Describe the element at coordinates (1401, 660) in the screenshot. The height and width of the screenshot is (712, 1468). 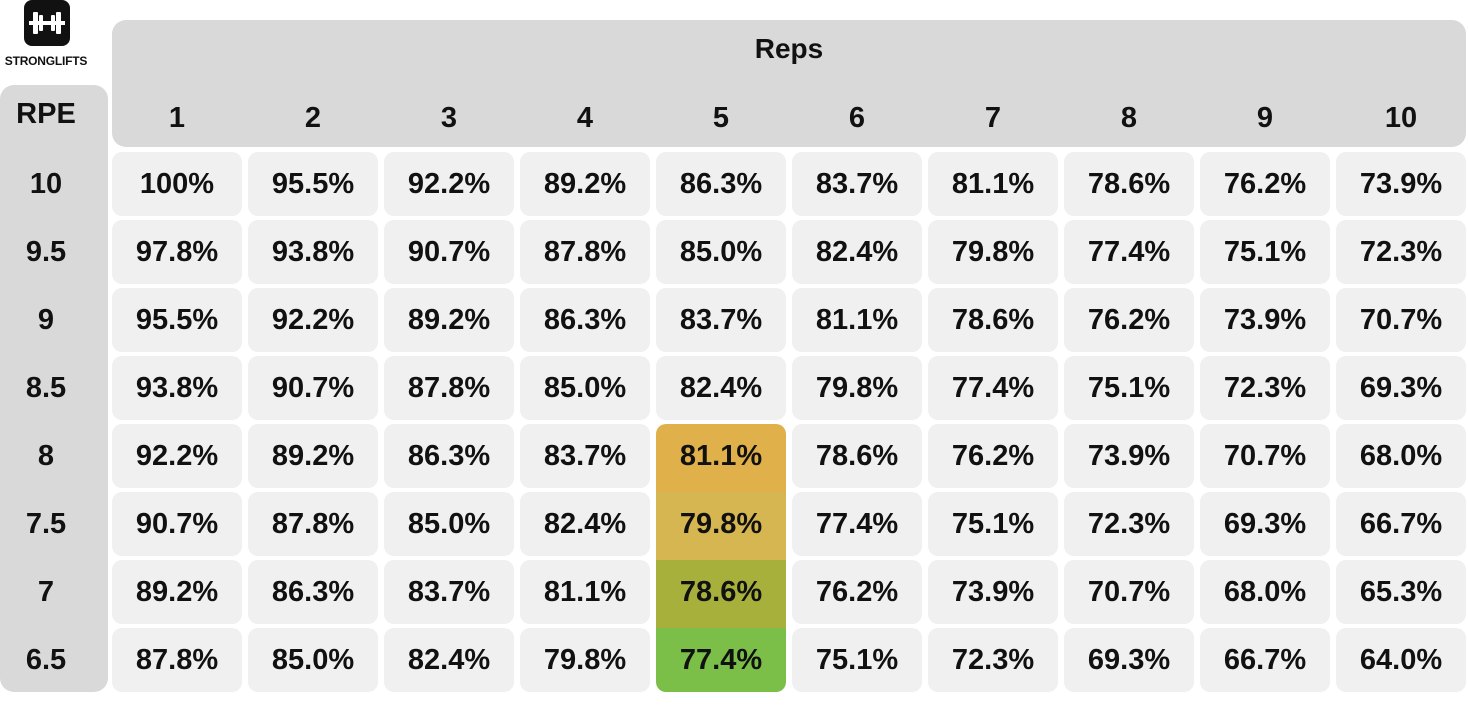
I see `table-cell: 64.0%` at that location.